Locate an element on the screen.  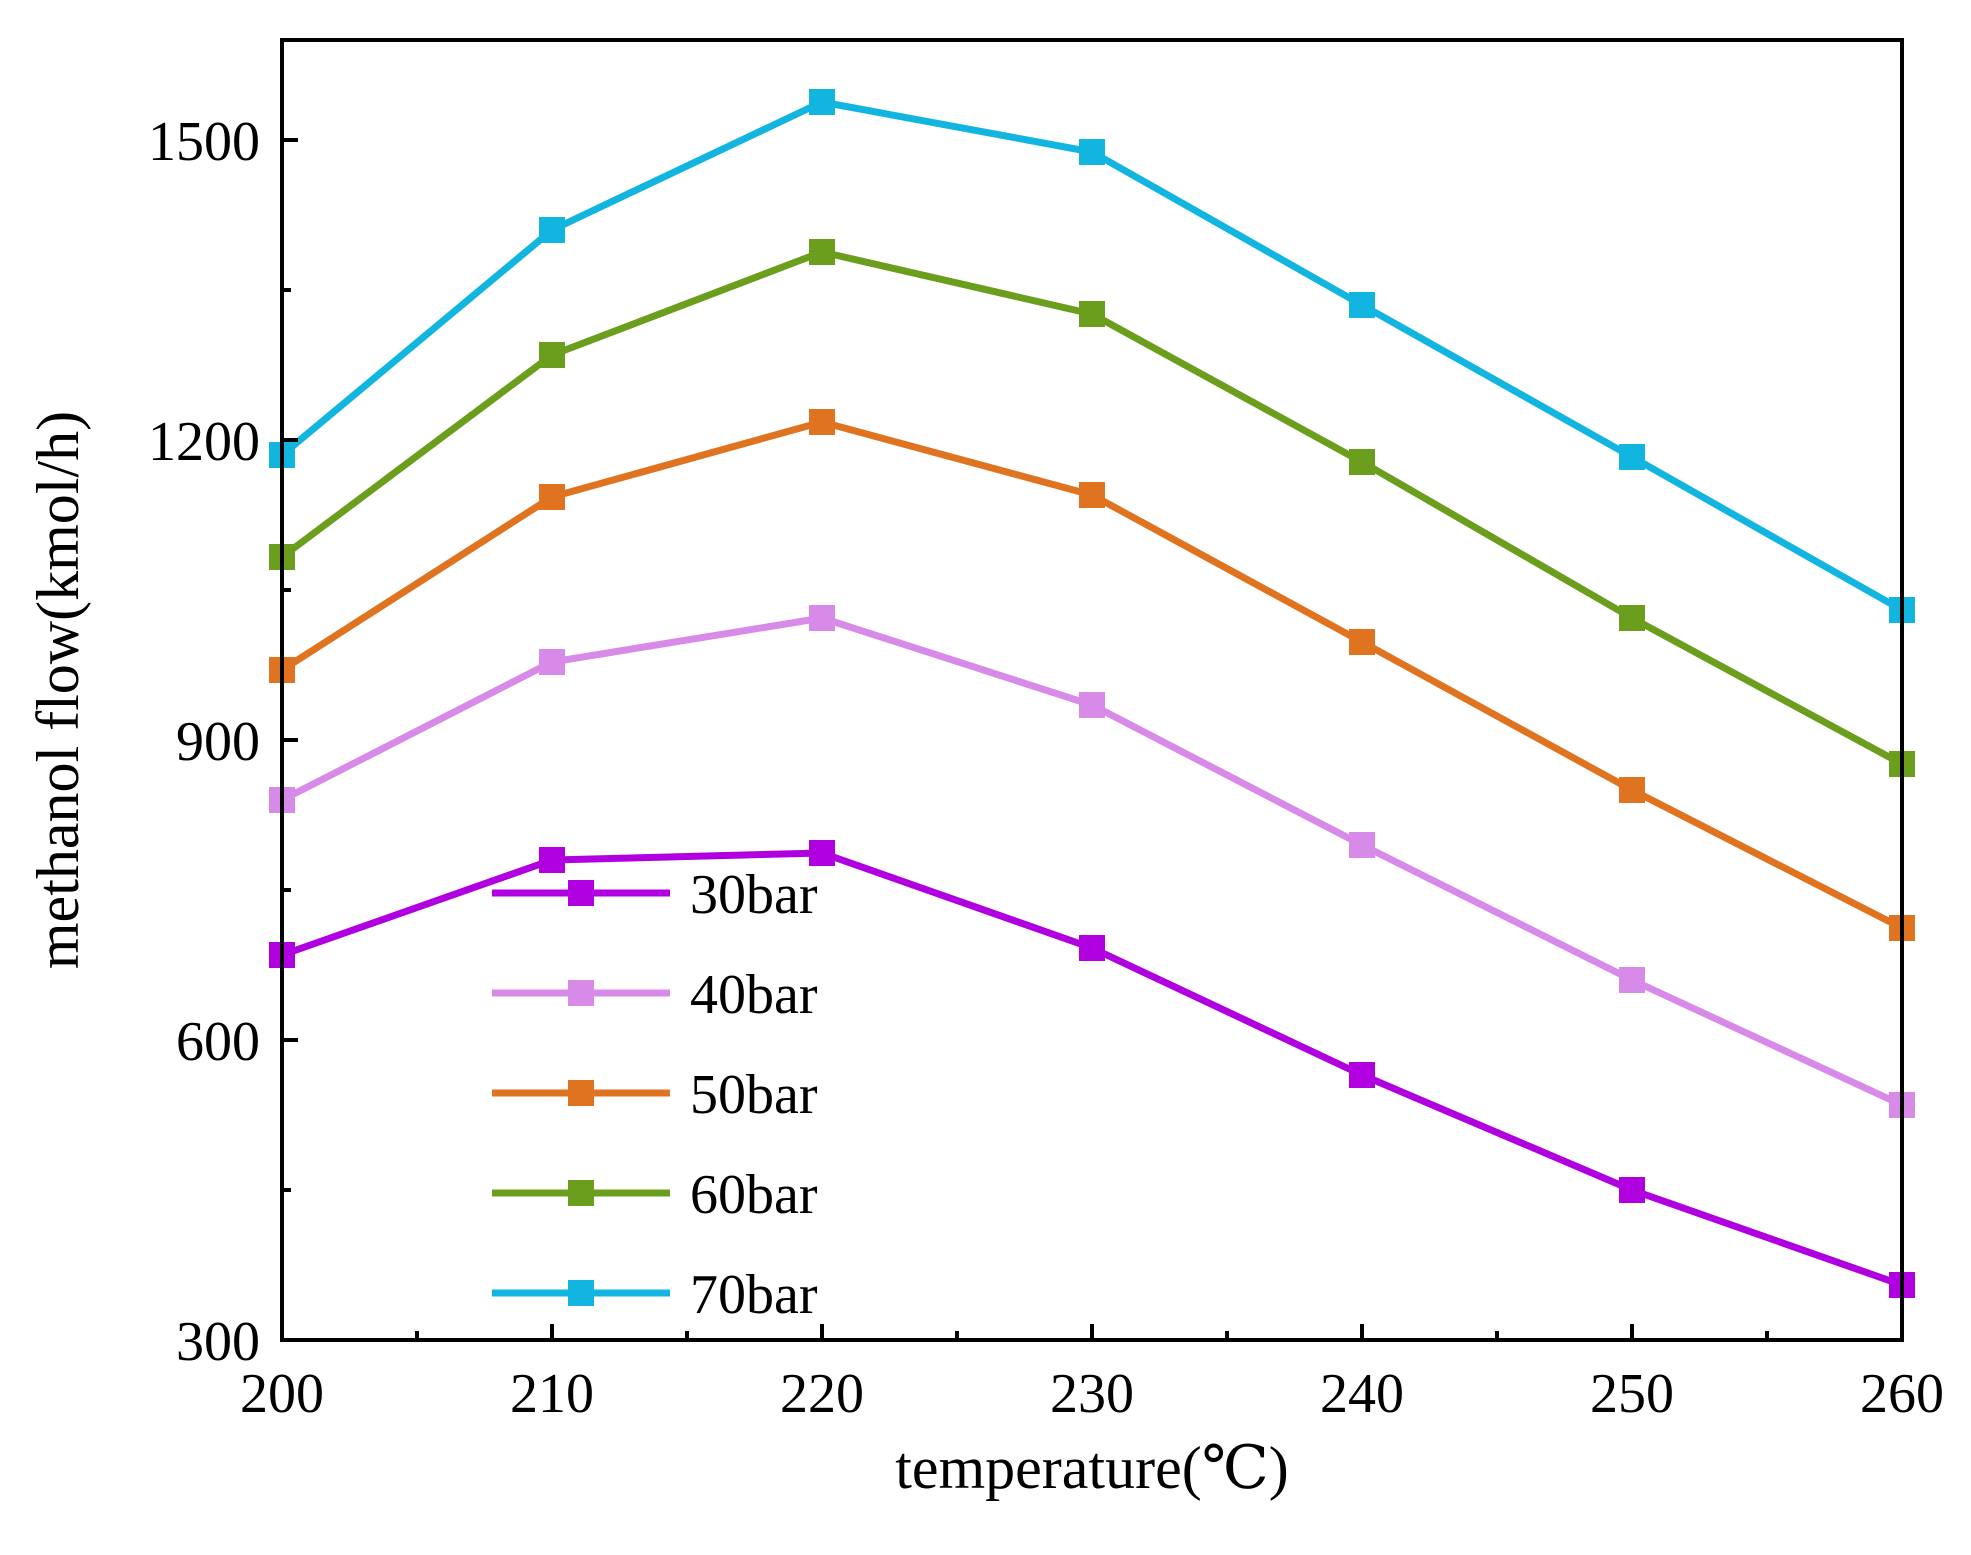
x-axis-title: temperature(℃) is located at coordinates (1092, 1468).